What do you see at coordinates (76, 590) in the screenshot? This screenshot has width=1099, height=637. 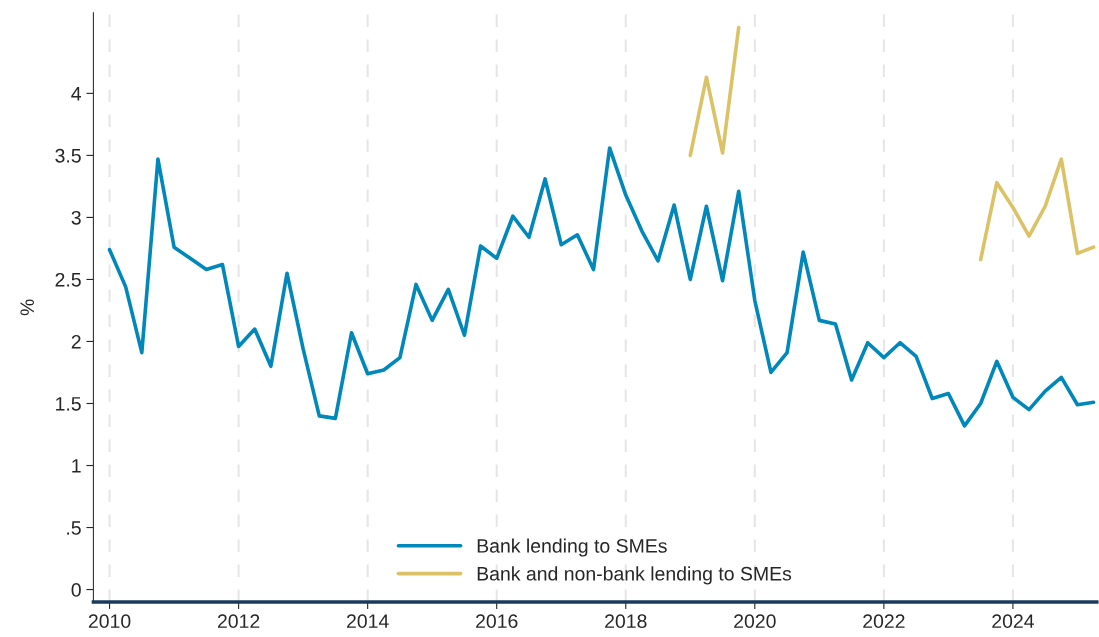 I see `y-tick-label: 0` at bounding box center [76, 590].